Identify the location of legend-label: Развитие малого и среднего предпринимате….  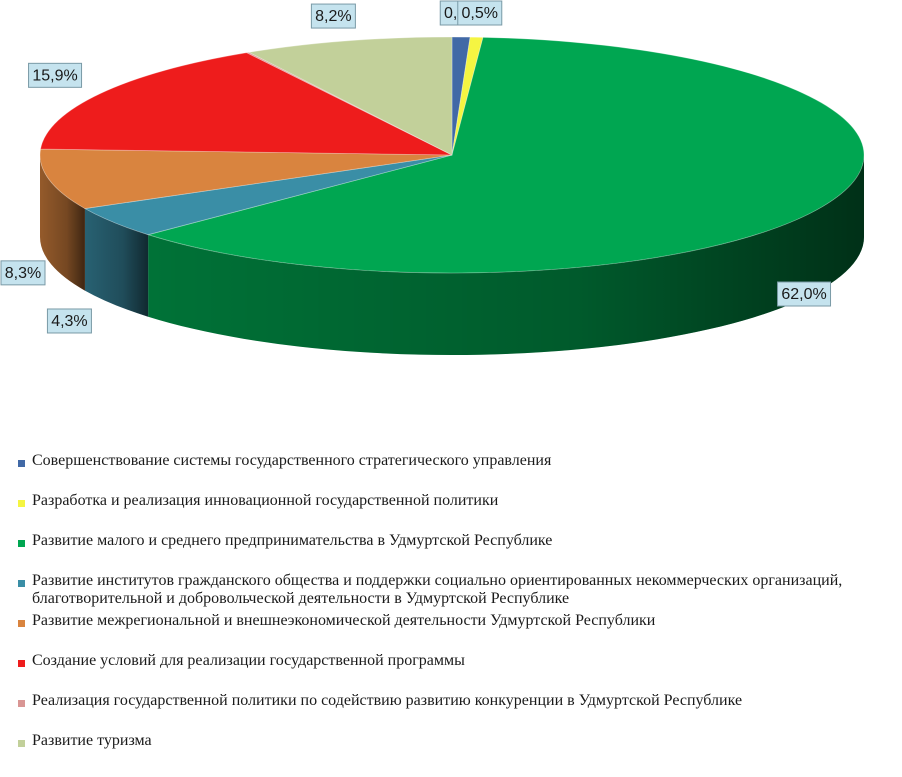
(292, 540).